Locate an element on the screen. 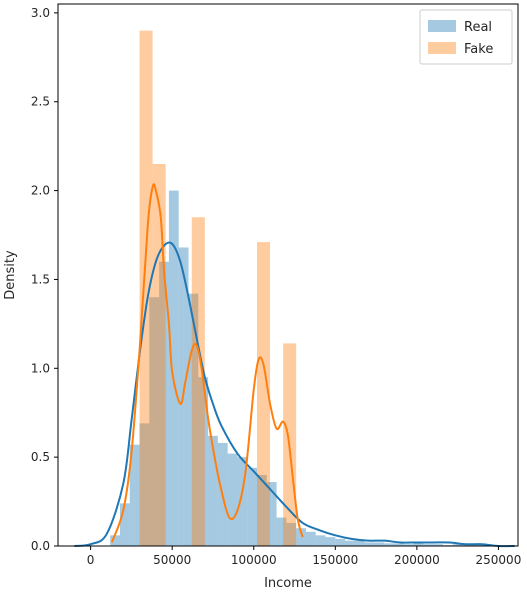 Image resolution: width=527 pixels, height=598 pixels. y-tick-label: 1.0 is located at coordinates (40, 368).